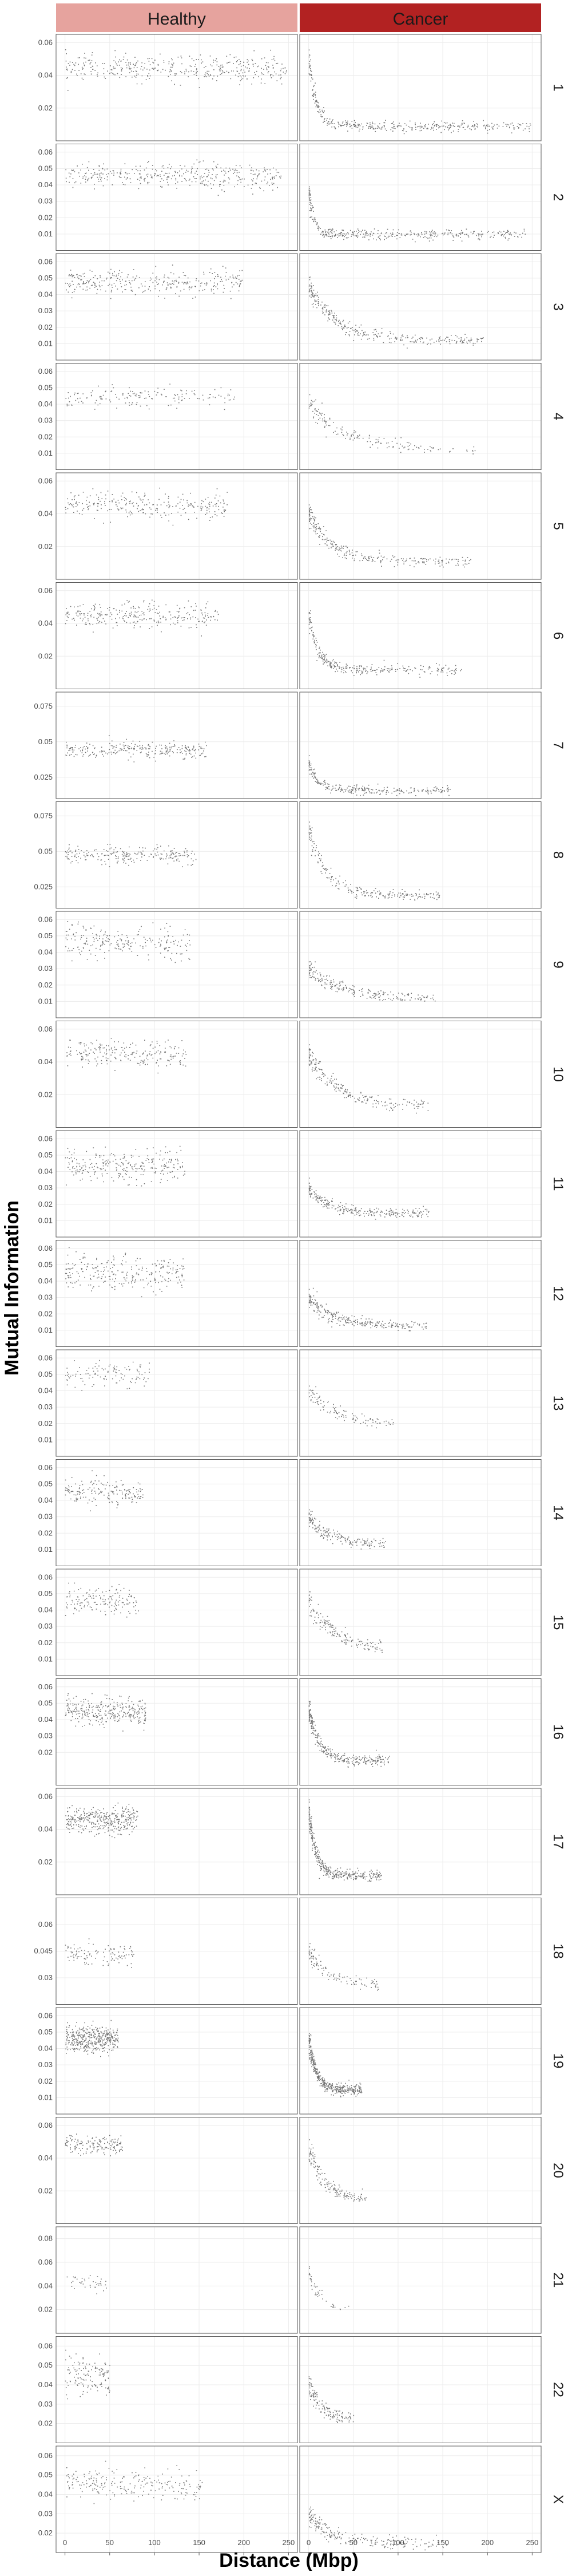 This screenshot has height=2576, width=572. Describe the element at coordinates (199, 2542) in the screenshot. I see `x-tick-label: 150` at that location.